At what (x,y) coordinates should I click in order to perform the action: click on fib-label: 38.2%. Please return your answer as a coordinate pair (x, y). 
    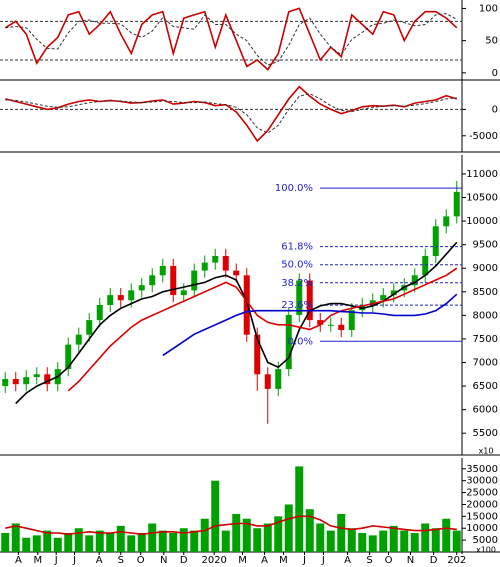
    Looking at the image, I should click on (297, 283).